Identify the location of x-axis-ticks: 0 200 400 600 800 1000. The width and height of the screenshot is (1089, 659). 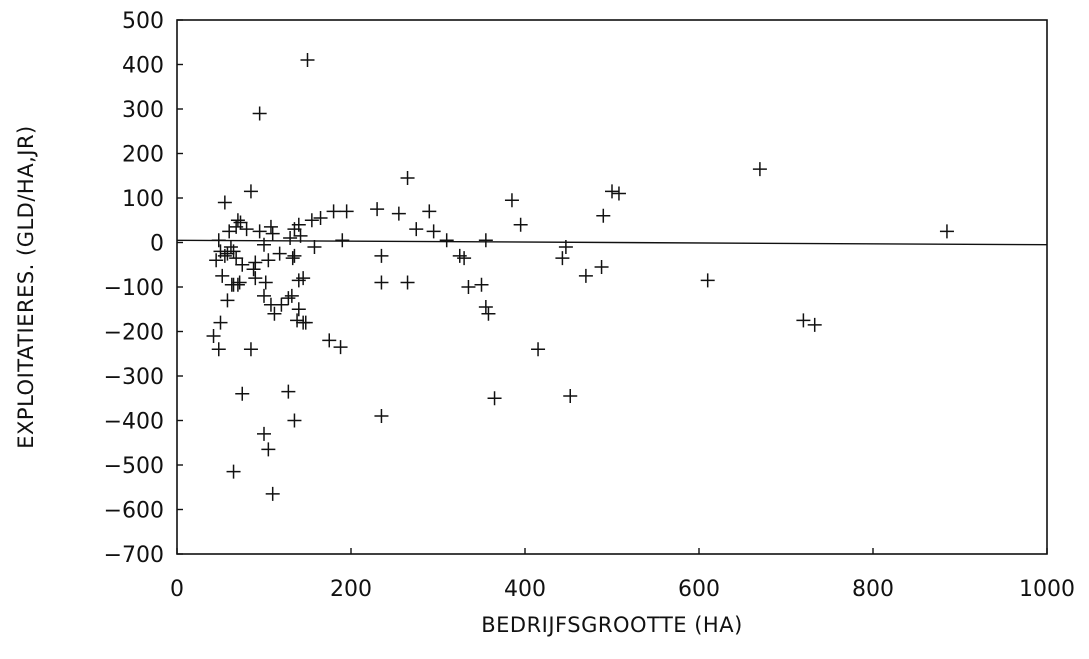
(622, 575).